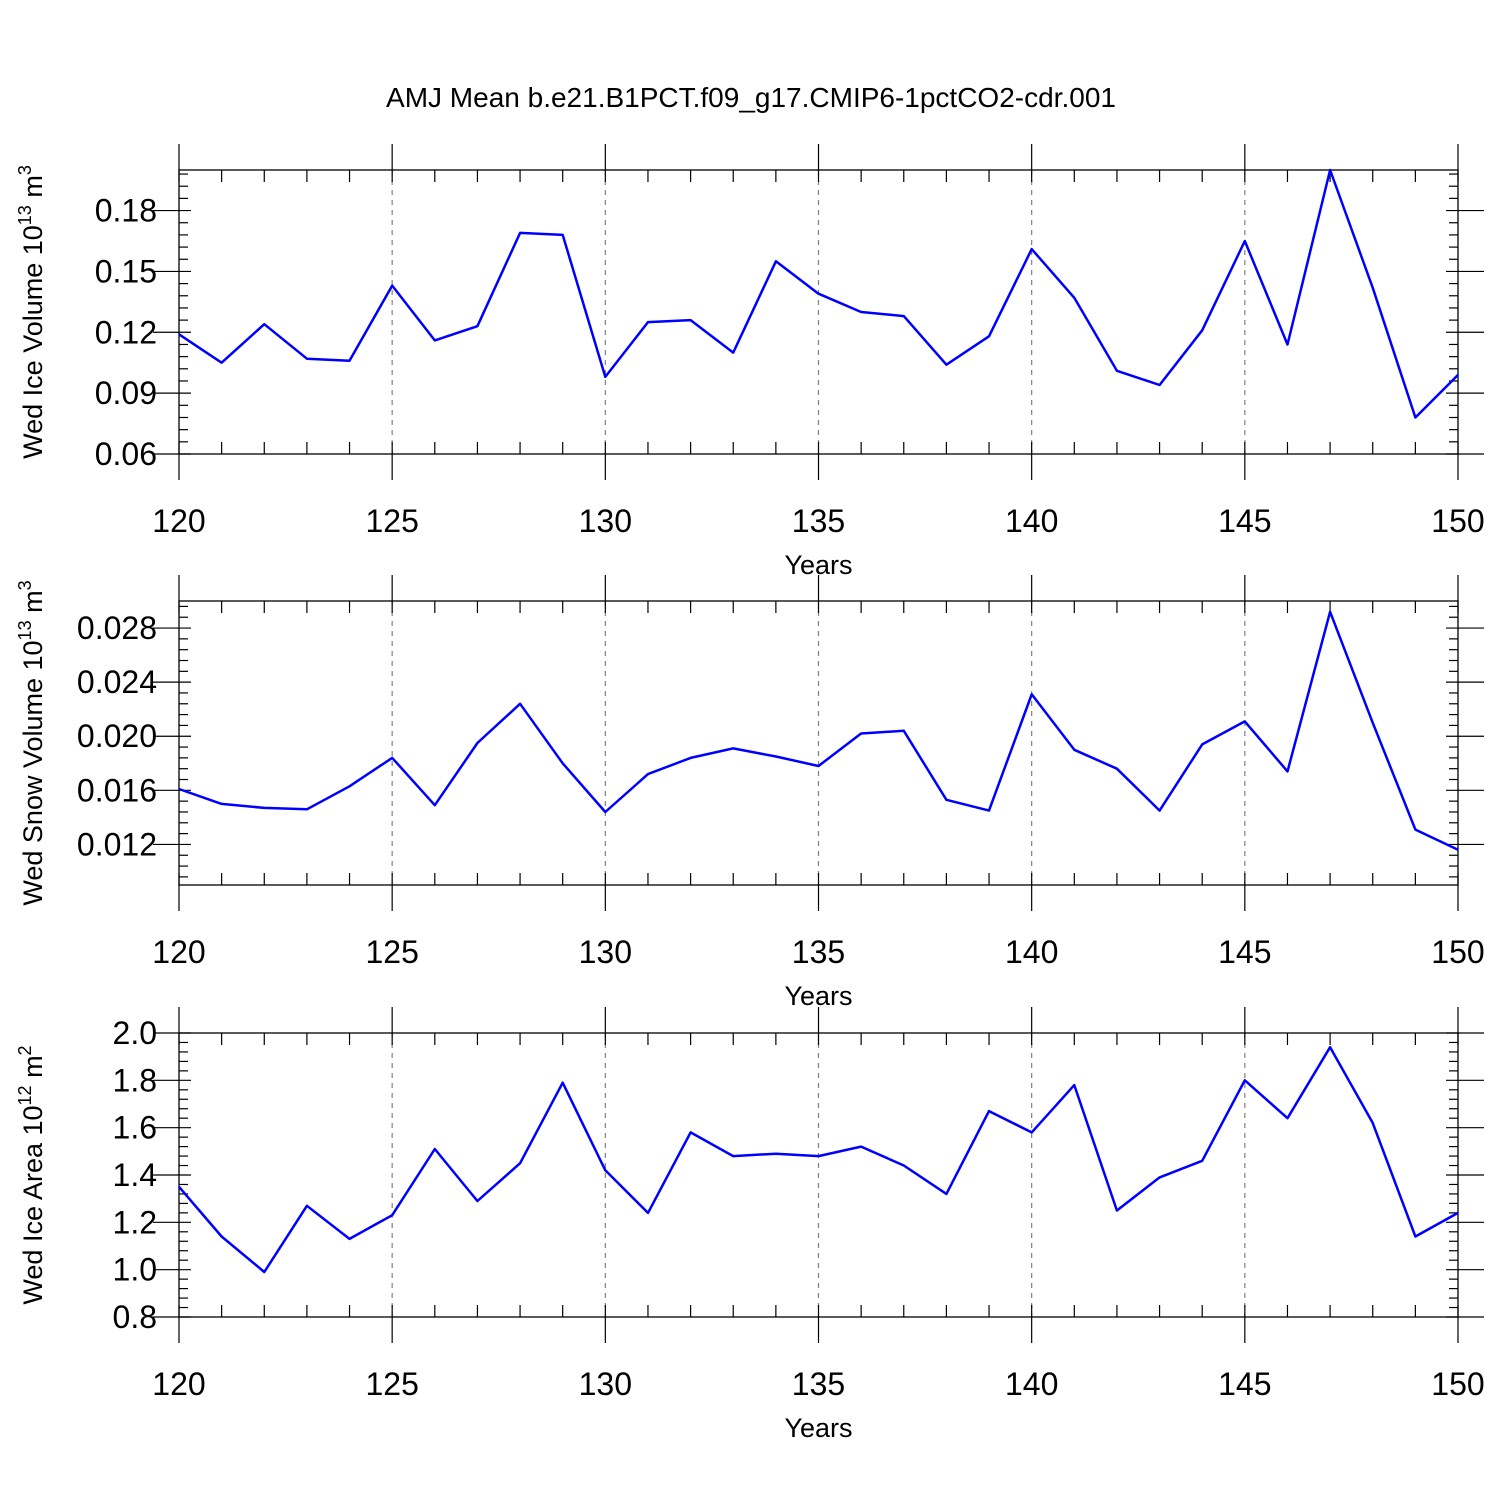 Image resolution: width=1500 pixels, height=1500 pixels. Describe the element at coordinates (117, 790) in the screenshot. I see `y-tick-label: 0.016` at that location.